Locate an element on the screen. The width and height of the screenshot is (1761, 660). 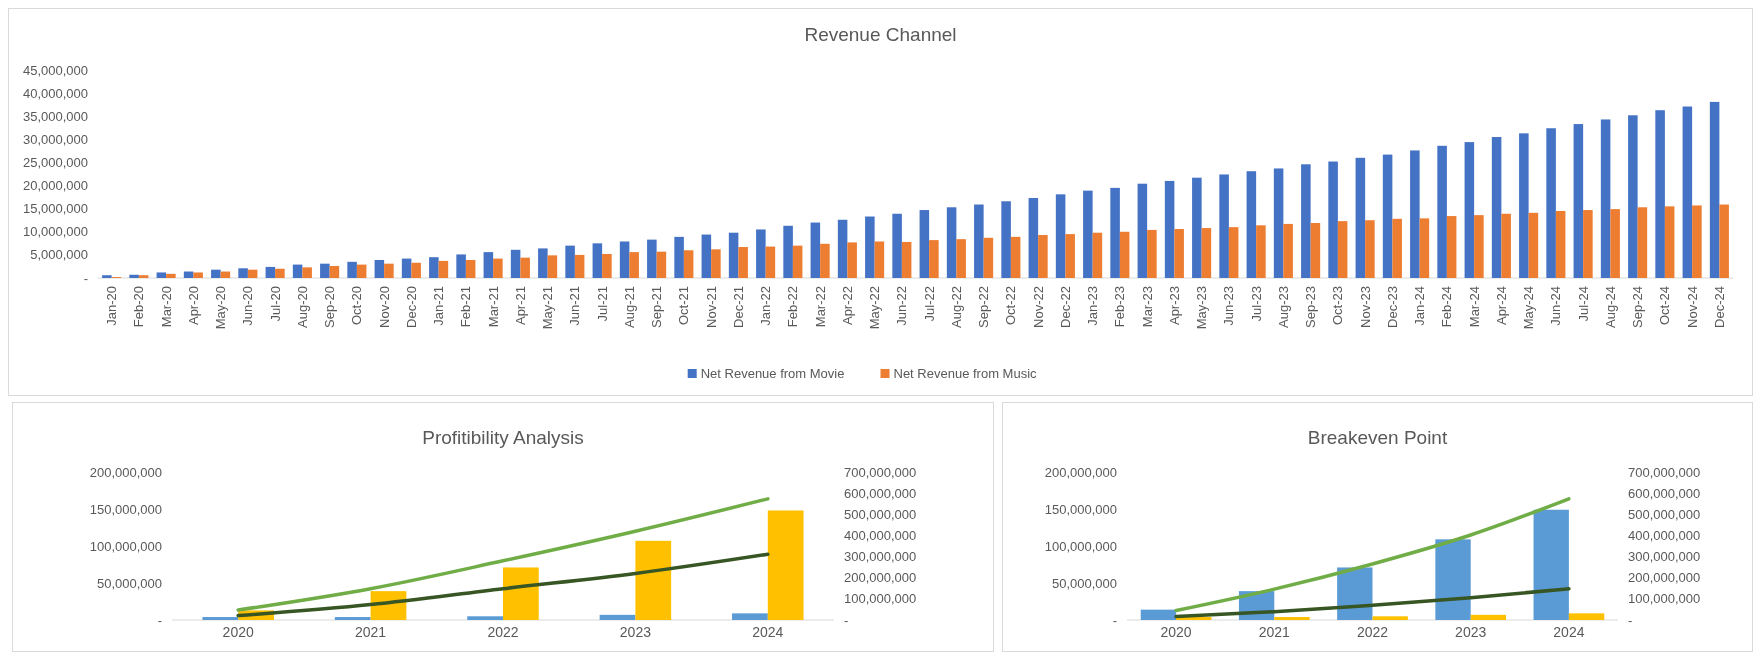
x-tick-label: Jul-22 is located at coordinates (929, 304).